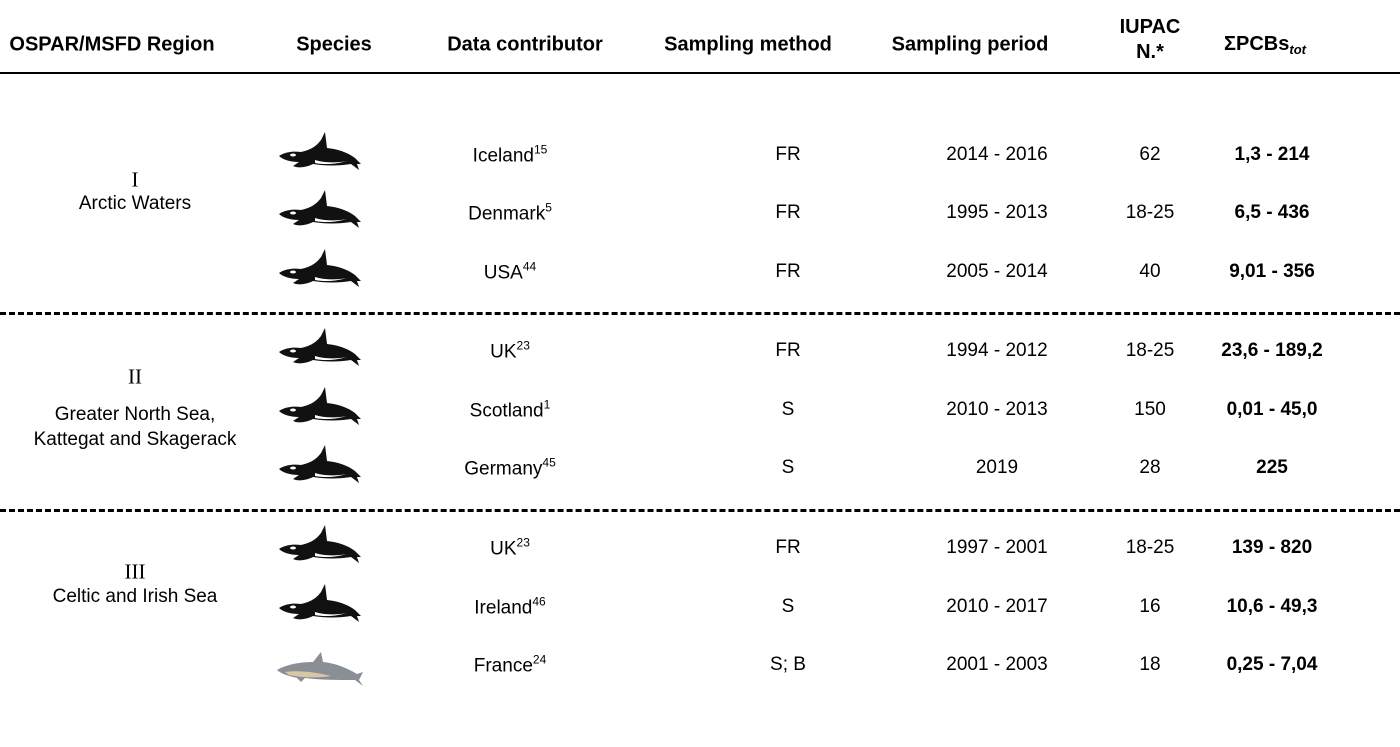 This screenshot has width=1400, height=747. What do you see at coordinates (503, 608) in the screenshot?
I see `contributor: Ireland` at bounding box center [503, 608].